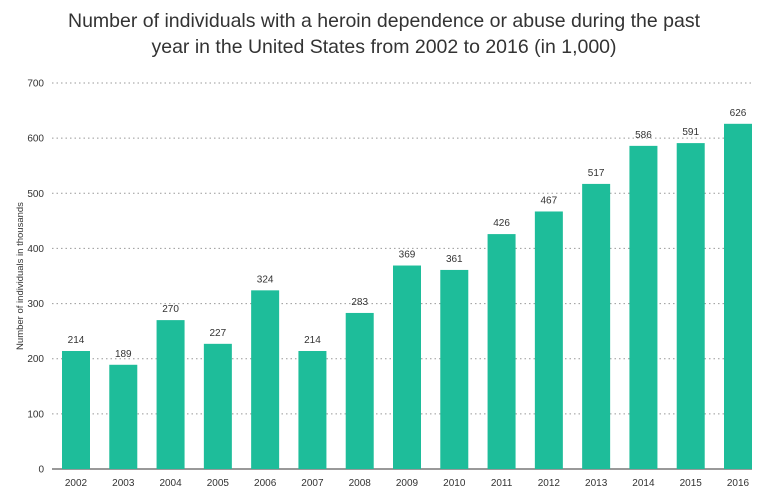  I want to click on data-label: 626, so click(738, 113).